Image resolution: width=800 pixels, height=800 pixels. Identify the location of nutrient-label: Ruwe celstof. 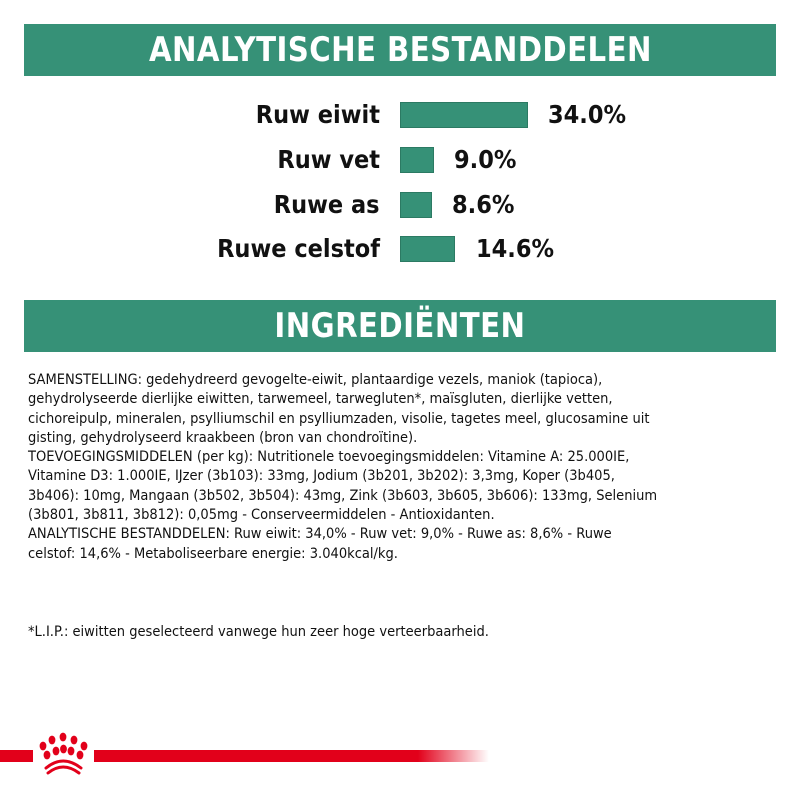
(298, 248).